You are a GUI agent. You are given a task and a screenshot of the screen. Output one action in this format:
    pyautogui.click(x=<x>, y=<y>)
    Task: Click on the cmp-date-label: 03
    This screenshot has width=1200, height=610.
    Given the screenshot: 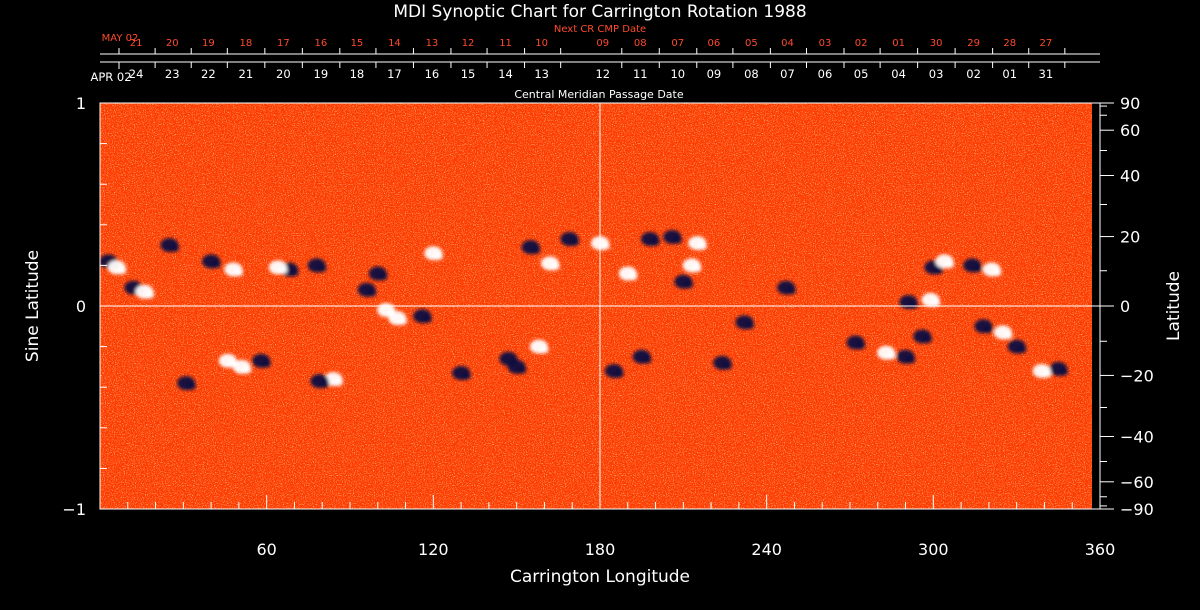 What is the action you would take?
    pyautogui.click(x=936, y=74)
    